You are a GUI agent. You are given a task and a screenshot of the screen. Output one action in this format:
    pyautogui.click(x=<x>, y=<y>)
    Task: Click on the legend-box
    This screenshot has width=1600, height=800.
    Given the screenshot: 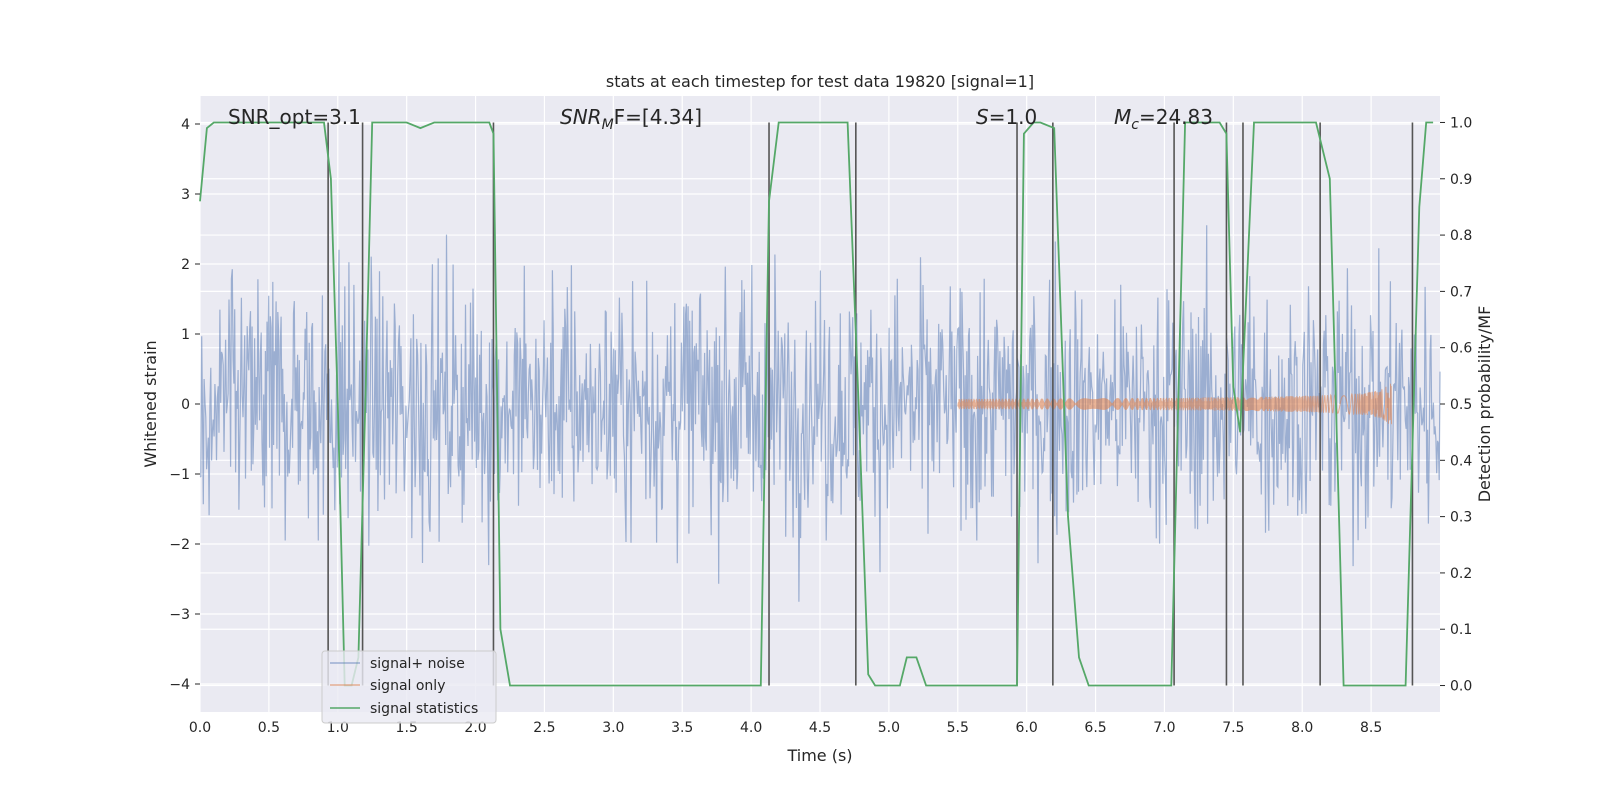 What is the action you would take?
    pyautogui.click(x=409, y=687)
    